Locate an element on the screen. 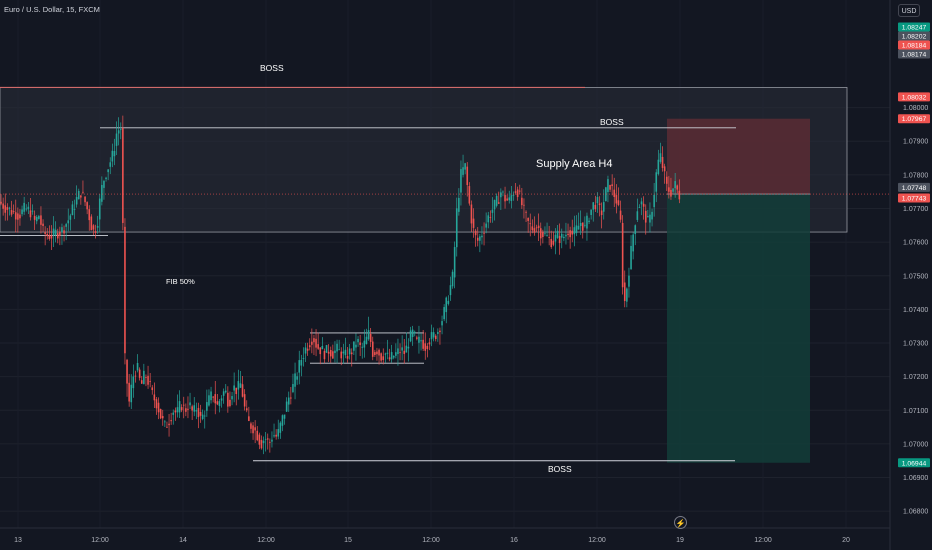  time-axis-ticks: 13 12:00 14 12:00 15 12:00 16 12:00 19 12:00 20 is located at coordinates (432, 540).